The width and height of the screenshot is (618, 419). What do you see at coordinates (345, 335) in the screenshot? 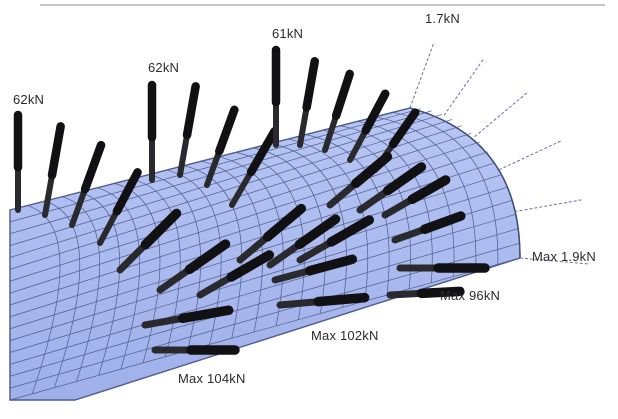
I see `radial-force-label-3: Max 102kN` at bounding box center [345, 335].